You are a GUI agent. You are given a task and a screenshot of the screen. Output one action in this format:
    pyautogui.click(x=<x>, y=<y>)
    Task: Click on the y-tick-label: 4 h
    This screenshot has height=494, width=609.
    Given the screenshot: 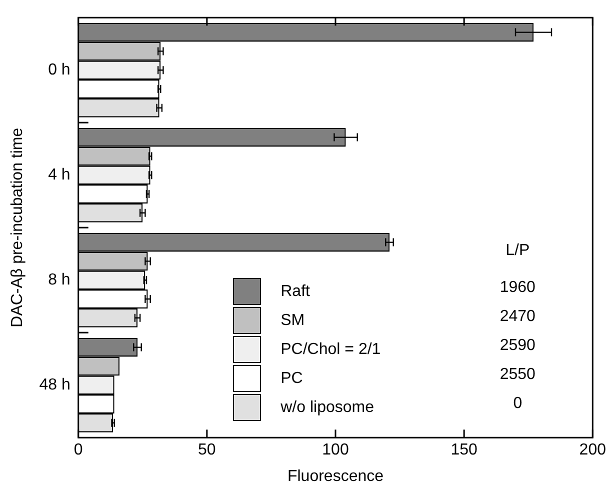 What is the action you would take?
    pyautogui.click(x=59, y=175)
    